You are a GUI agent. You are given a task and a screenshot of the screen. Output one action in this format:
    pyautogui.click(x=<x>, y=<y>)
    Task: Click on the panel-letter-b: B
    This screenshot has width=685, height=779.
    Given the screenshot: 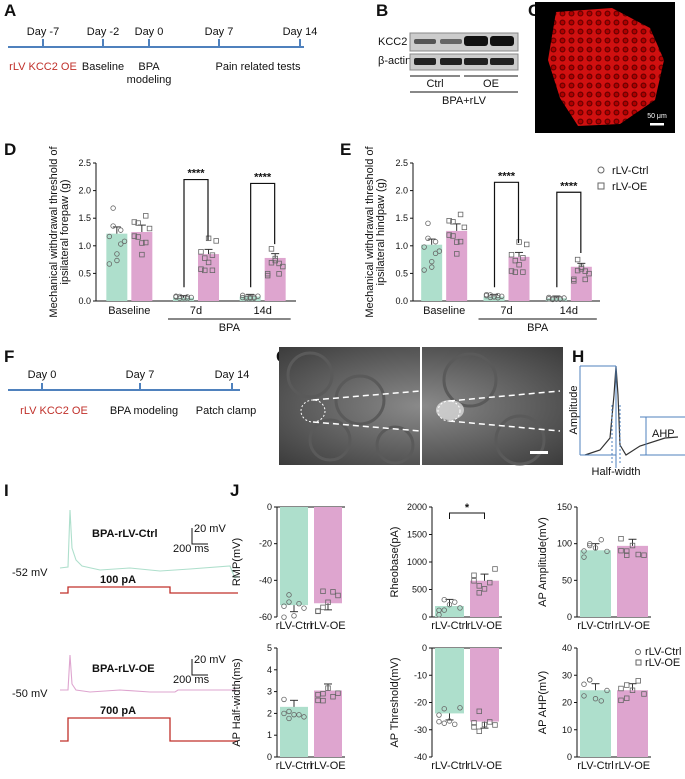 What is the action you would take?
    pyautogui.click(x=382, y=10)
    